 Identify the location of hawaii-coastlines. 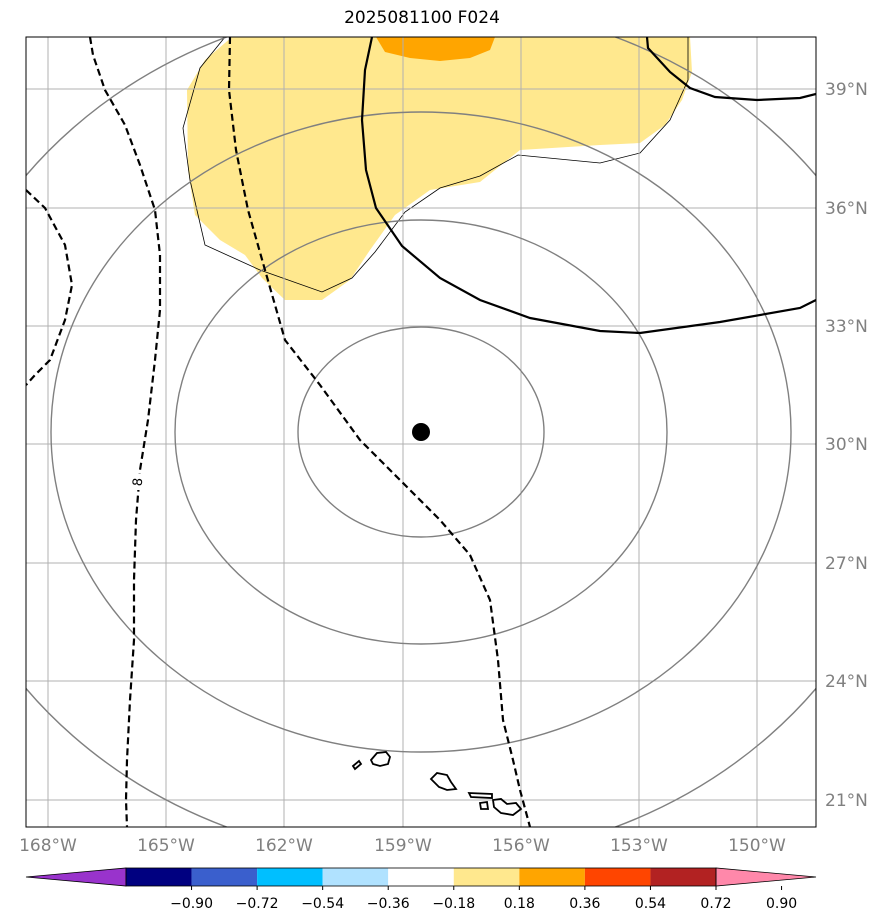
(437, 783).